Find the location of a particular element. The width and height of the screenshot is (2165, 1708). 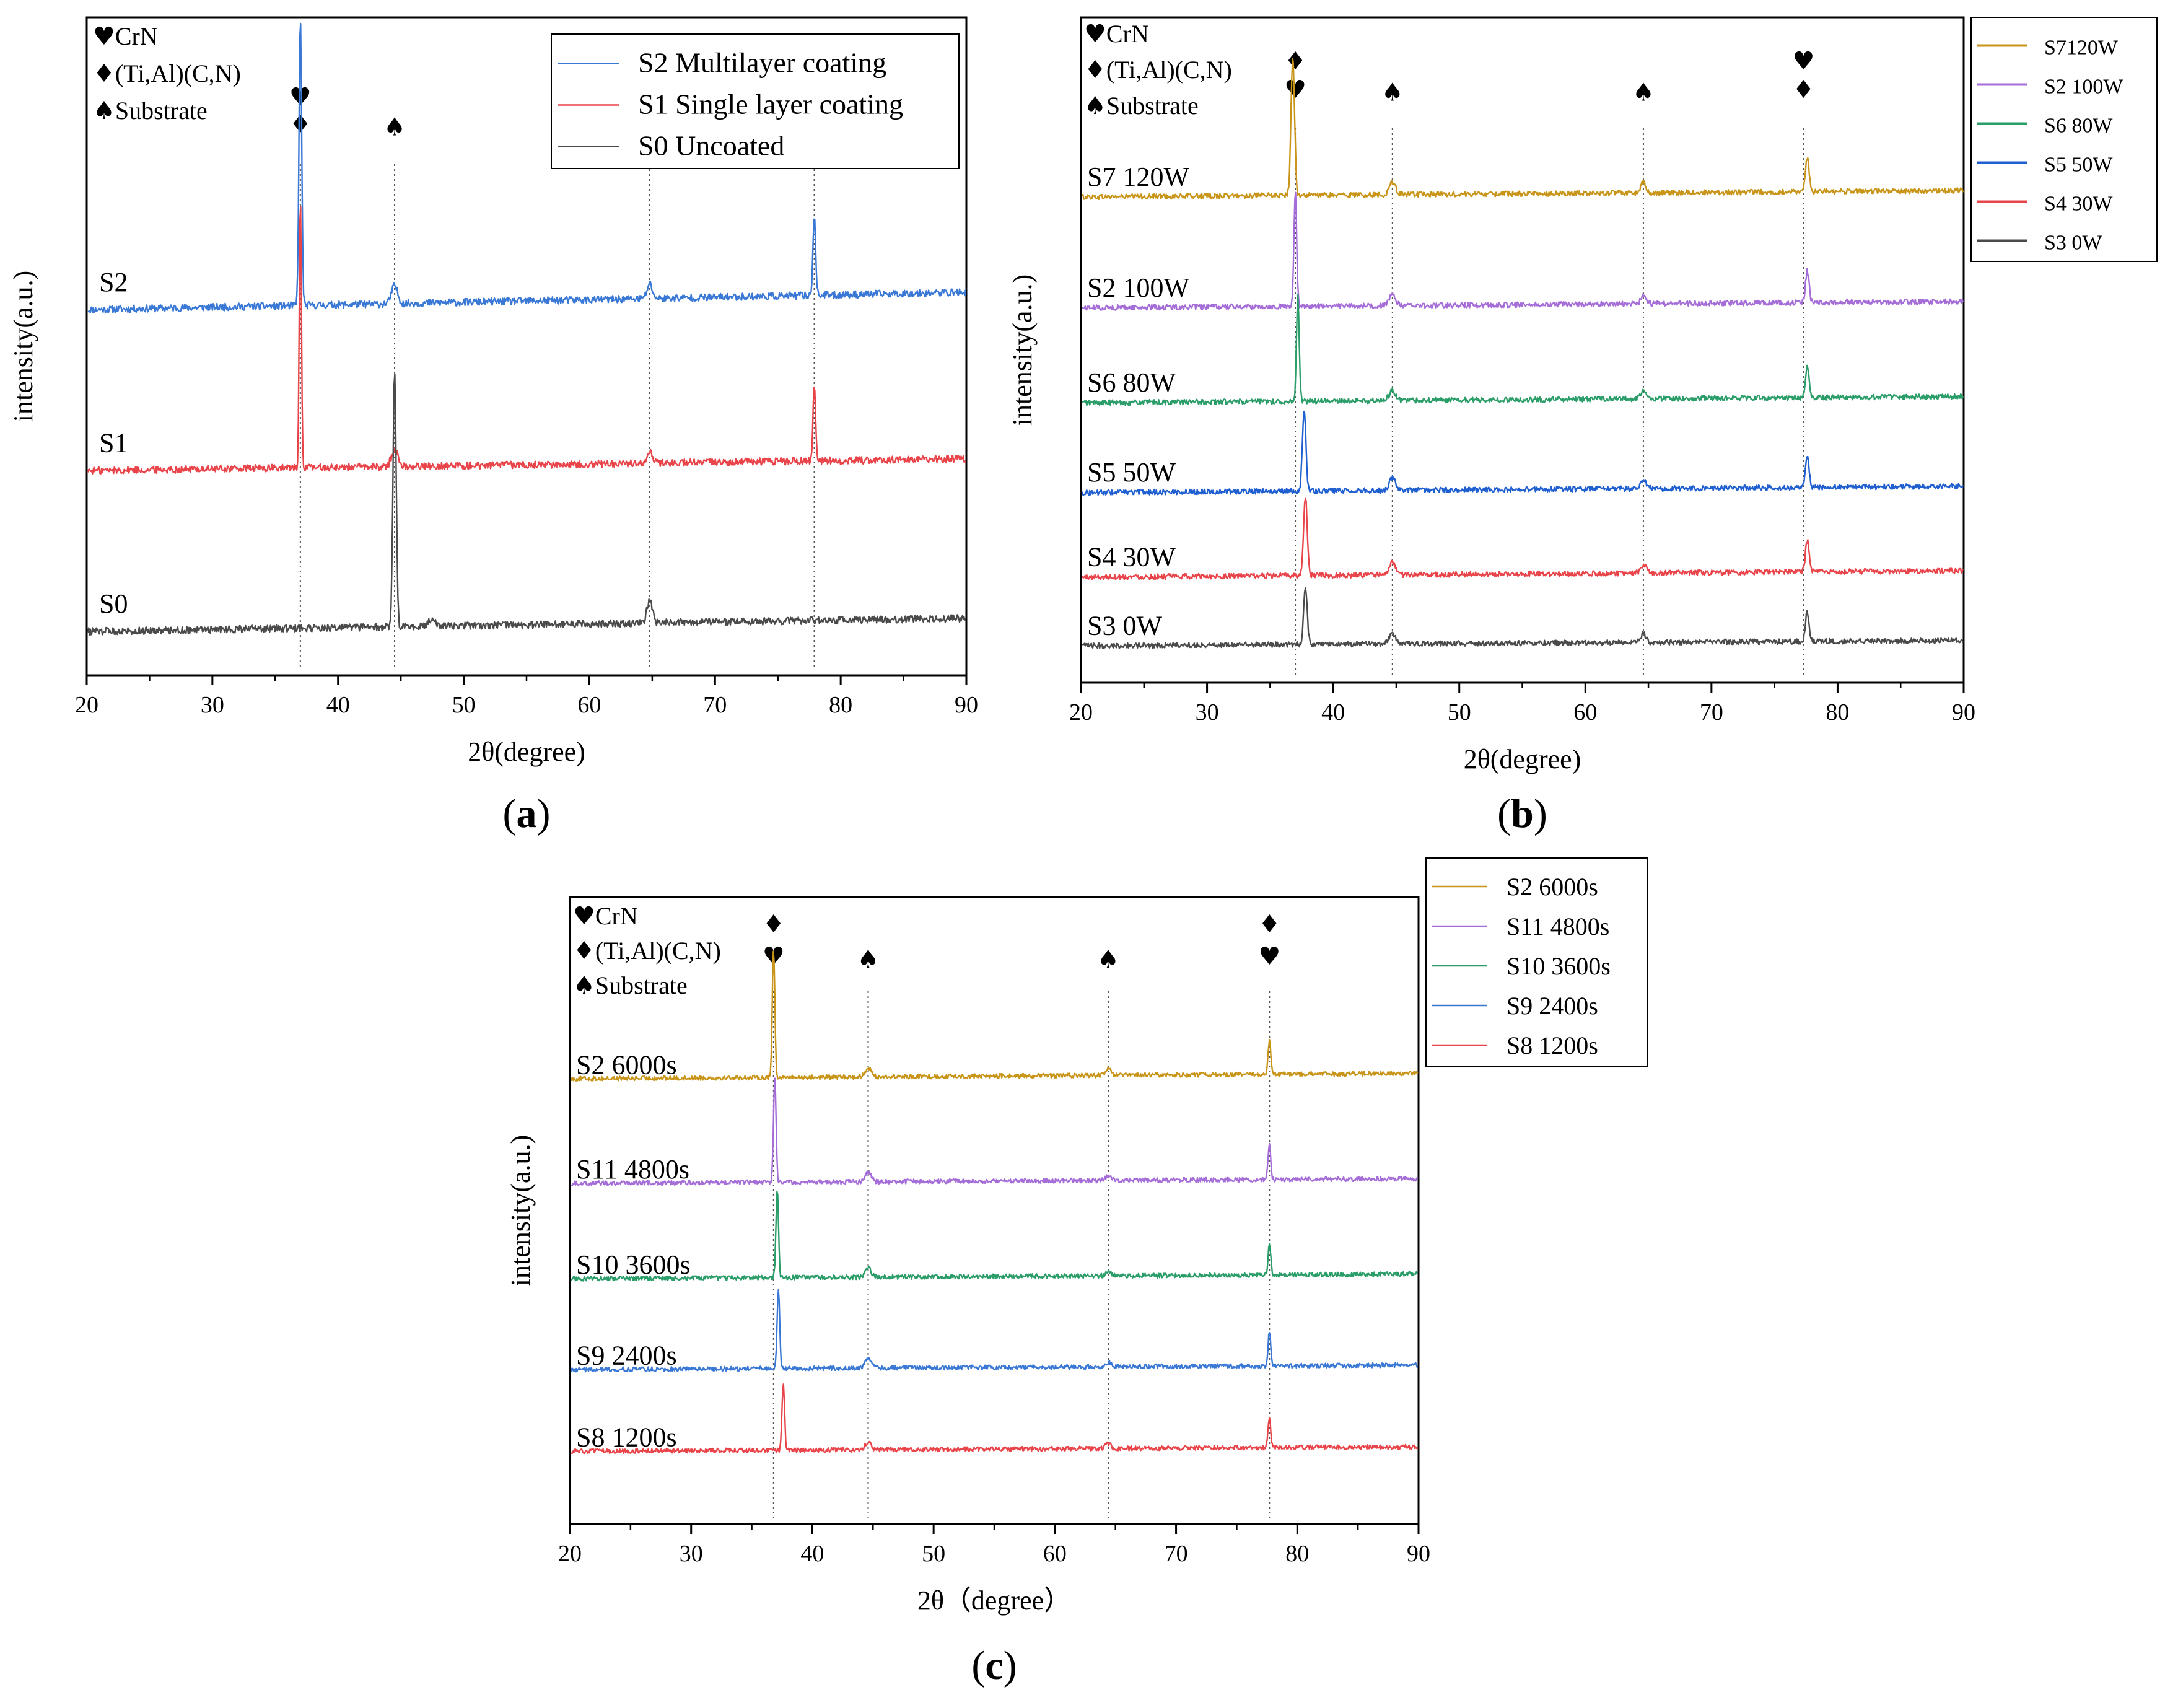

plot-frame is located at coordinates (994, 1210).